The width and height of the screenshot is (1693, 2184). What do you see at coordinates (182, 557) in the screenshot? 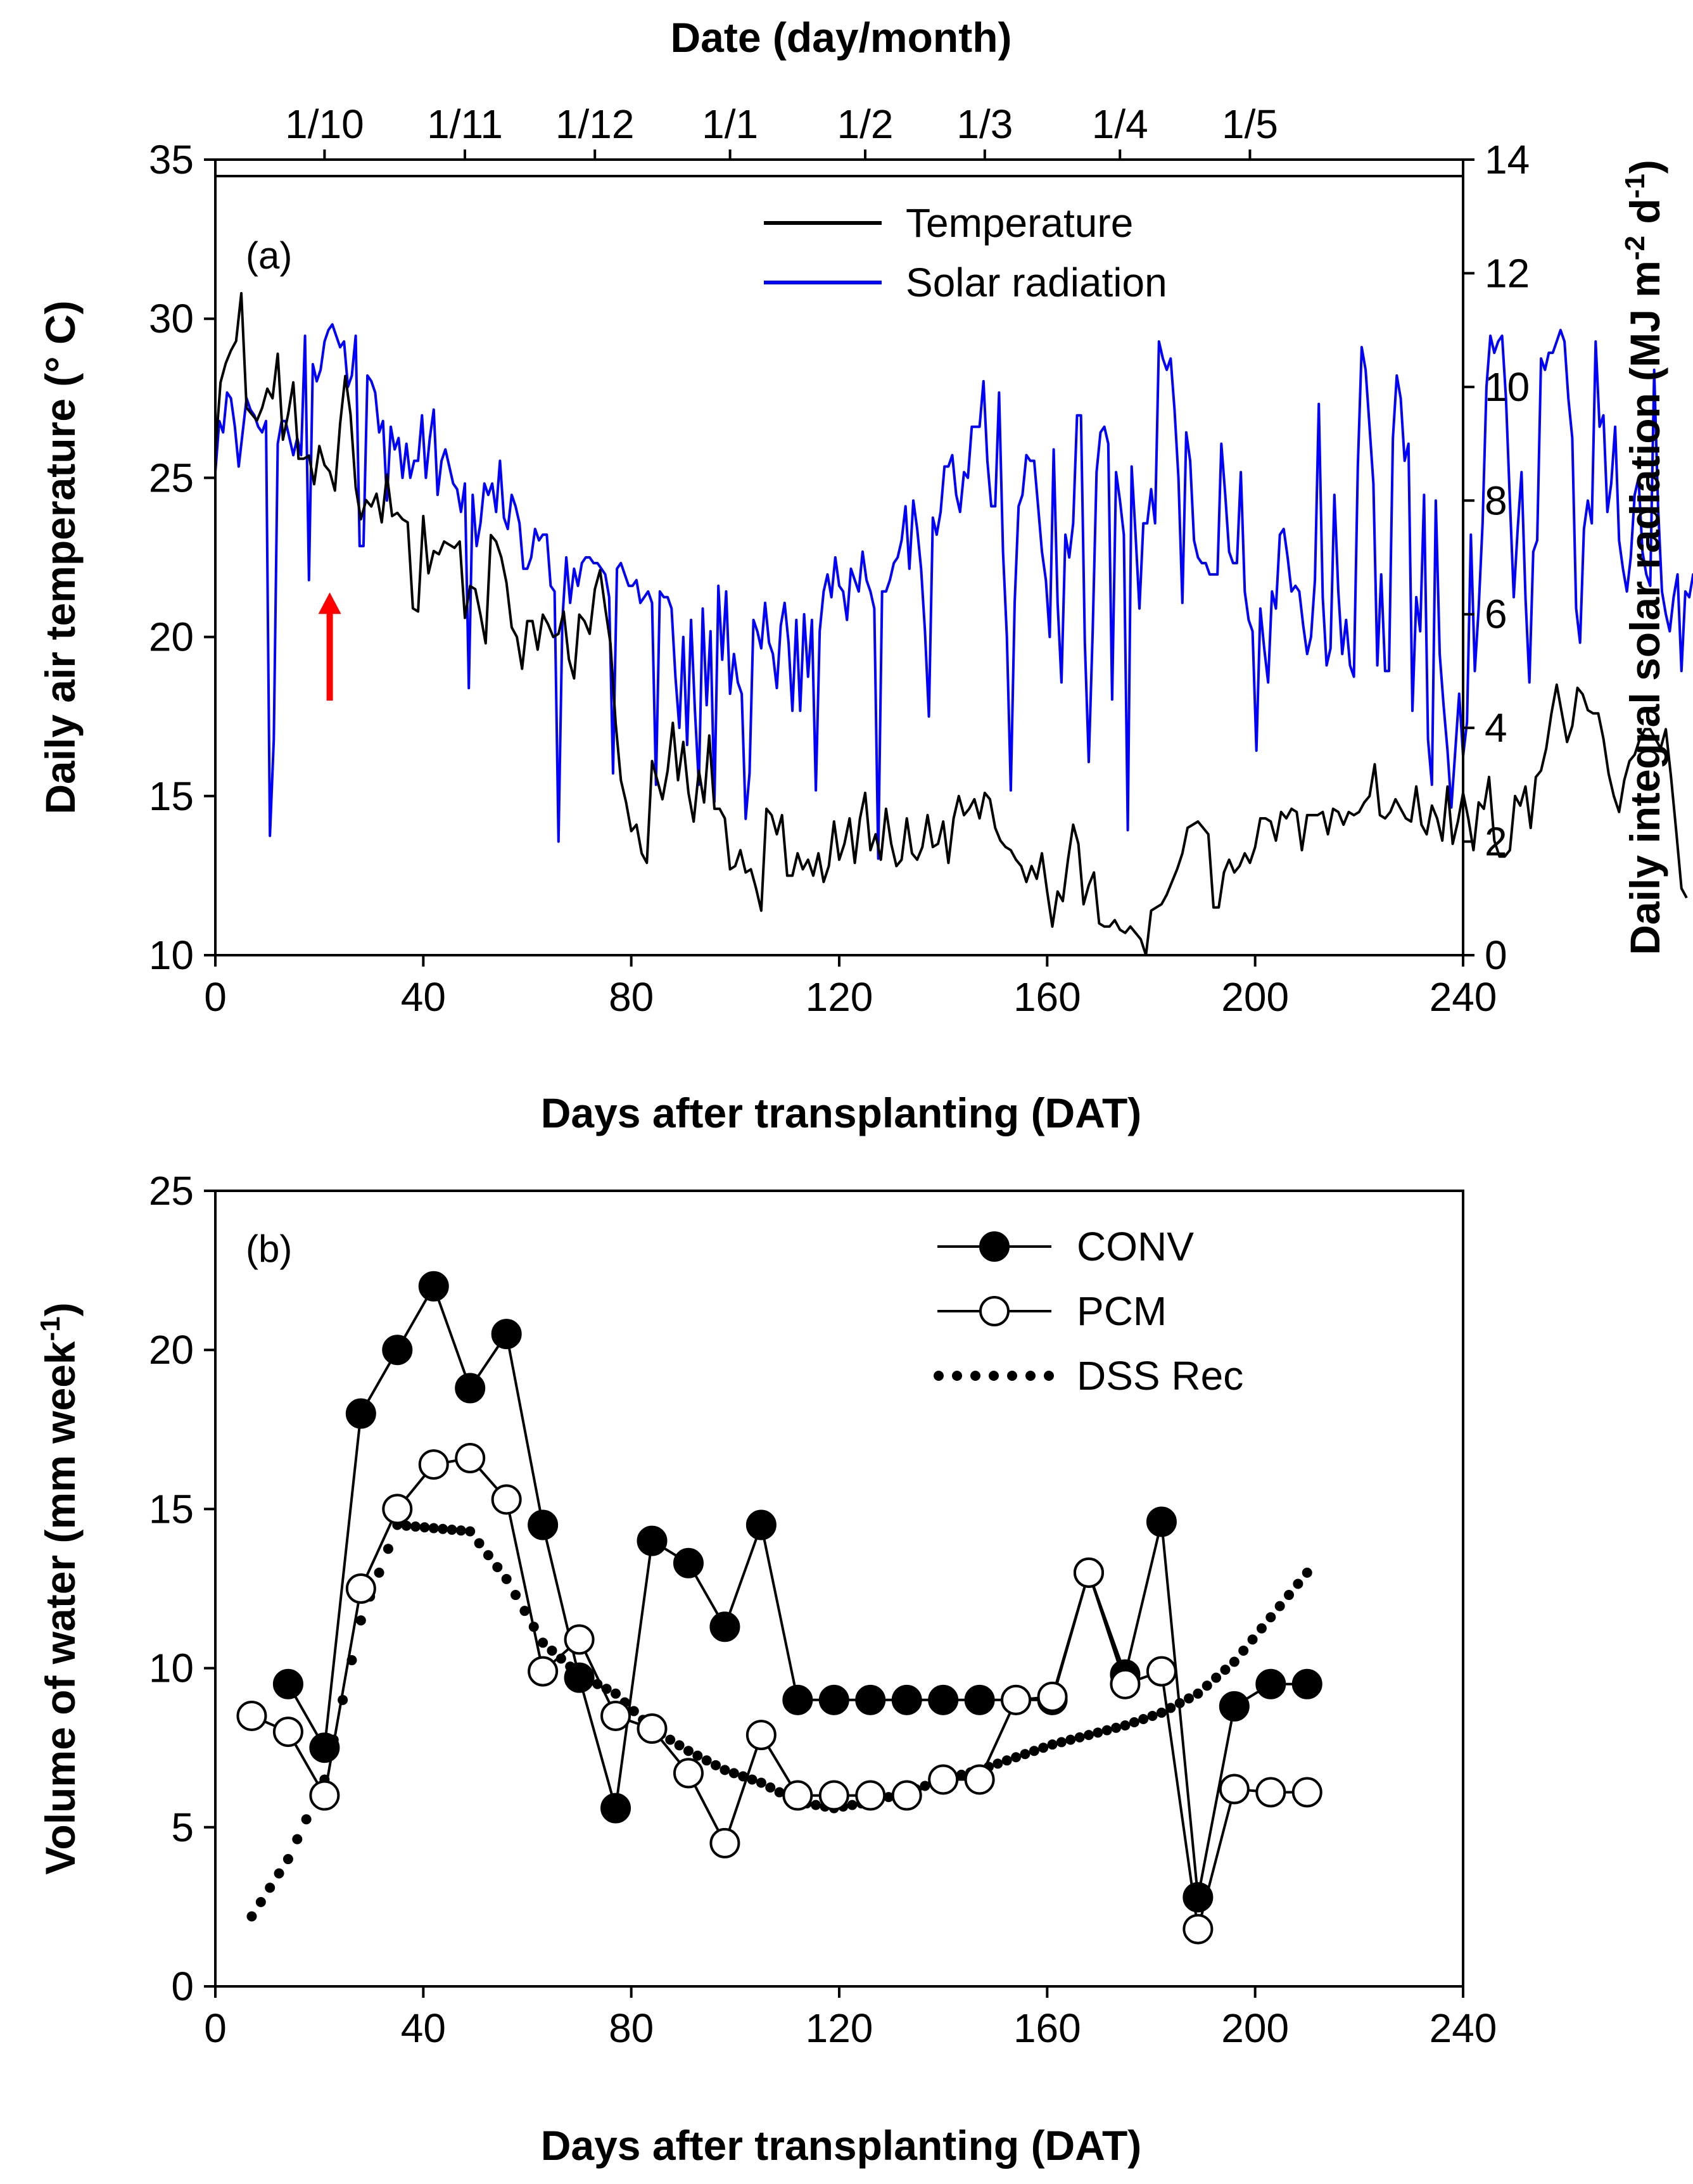
I see `panel-a-left-ticks: 10 15 20 25 30 35` at bounding box center [182, 557].